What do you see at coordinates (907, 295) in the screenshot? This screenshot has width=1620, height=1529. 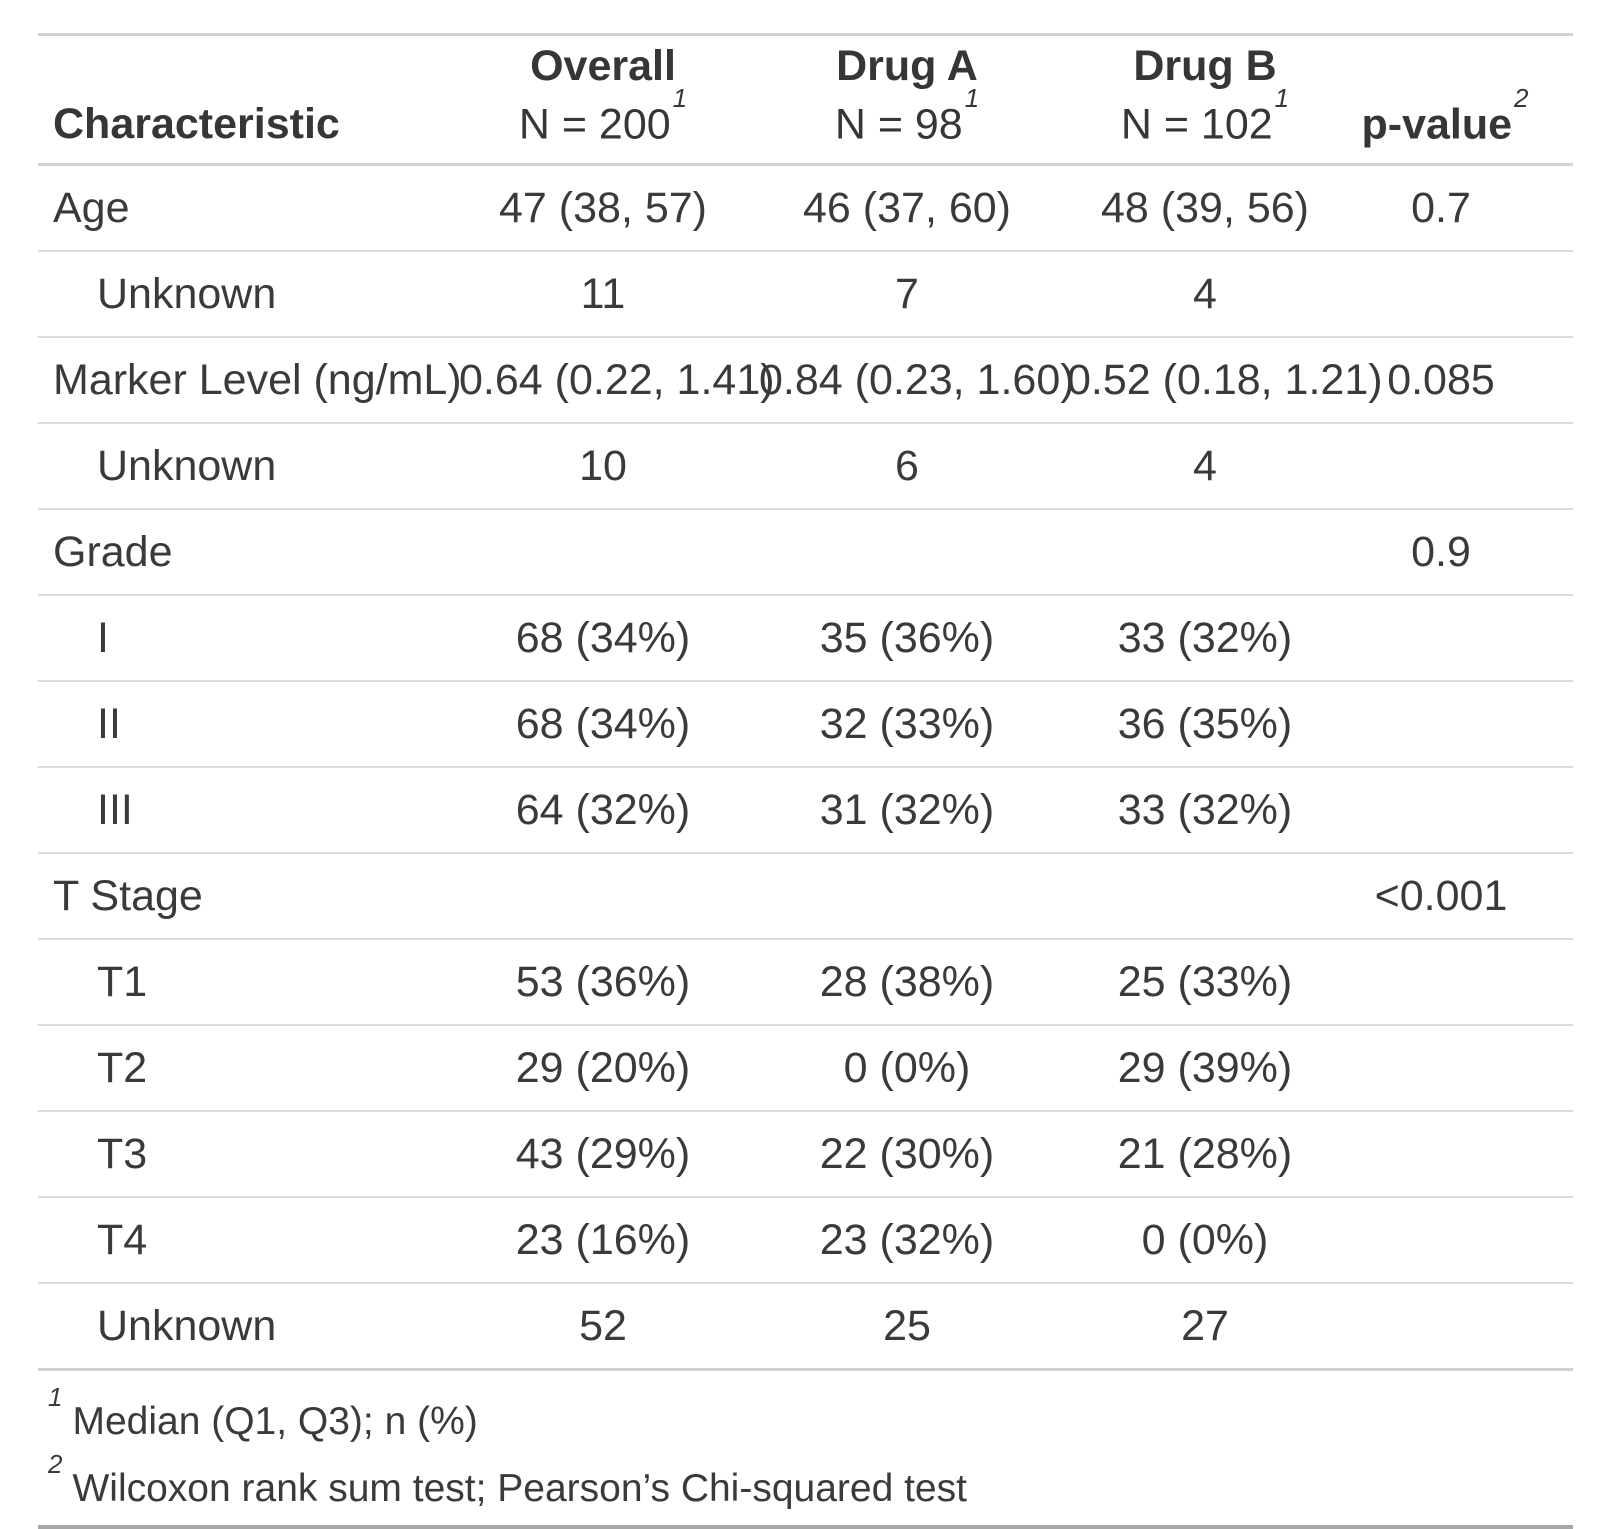 I see `cell-drug-a: 7` at bounding box center [907, 295].